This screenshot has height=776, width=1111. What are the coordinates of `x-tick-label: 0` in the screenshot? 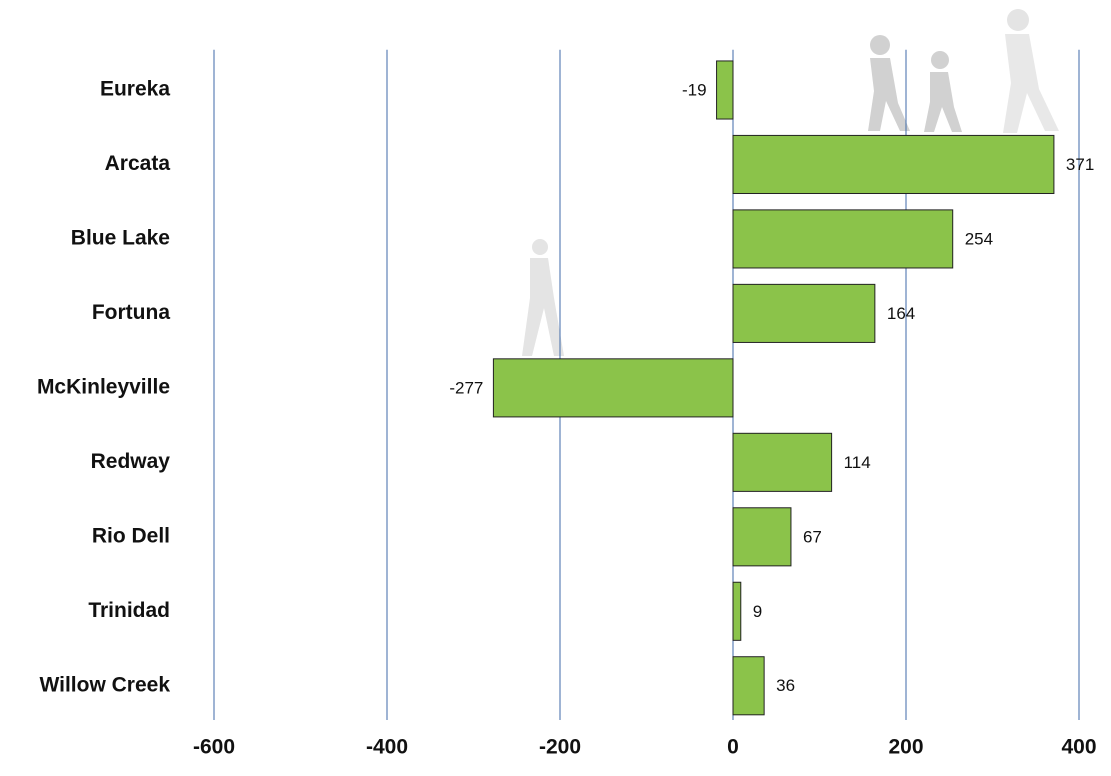 It's located at (733, 747).